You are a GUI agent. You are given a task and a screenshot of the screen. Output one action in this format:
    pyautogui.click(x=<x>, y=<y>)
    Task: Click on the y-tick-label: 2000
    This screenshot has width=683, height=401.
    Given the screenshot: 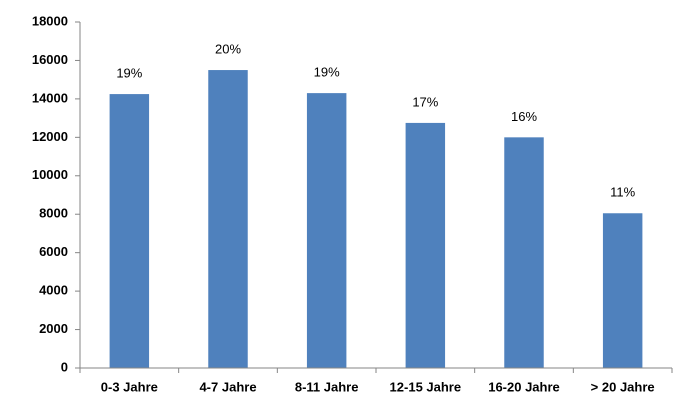 What is the action you would take?
    pyautogui.click(x=53, y=328)
    